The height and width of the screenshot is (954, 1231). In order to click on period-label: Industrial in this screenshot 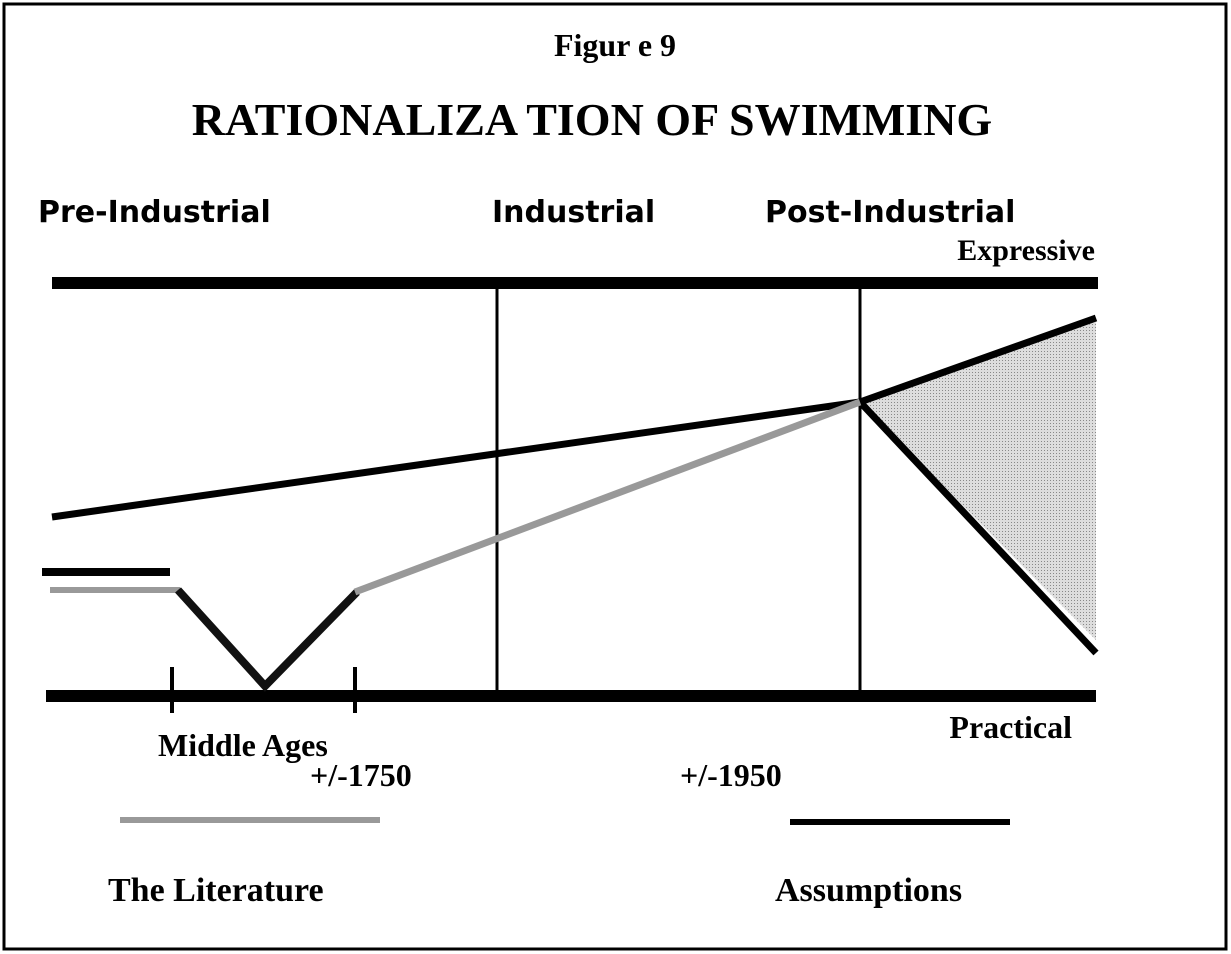, I will do `click(573, 212)`.